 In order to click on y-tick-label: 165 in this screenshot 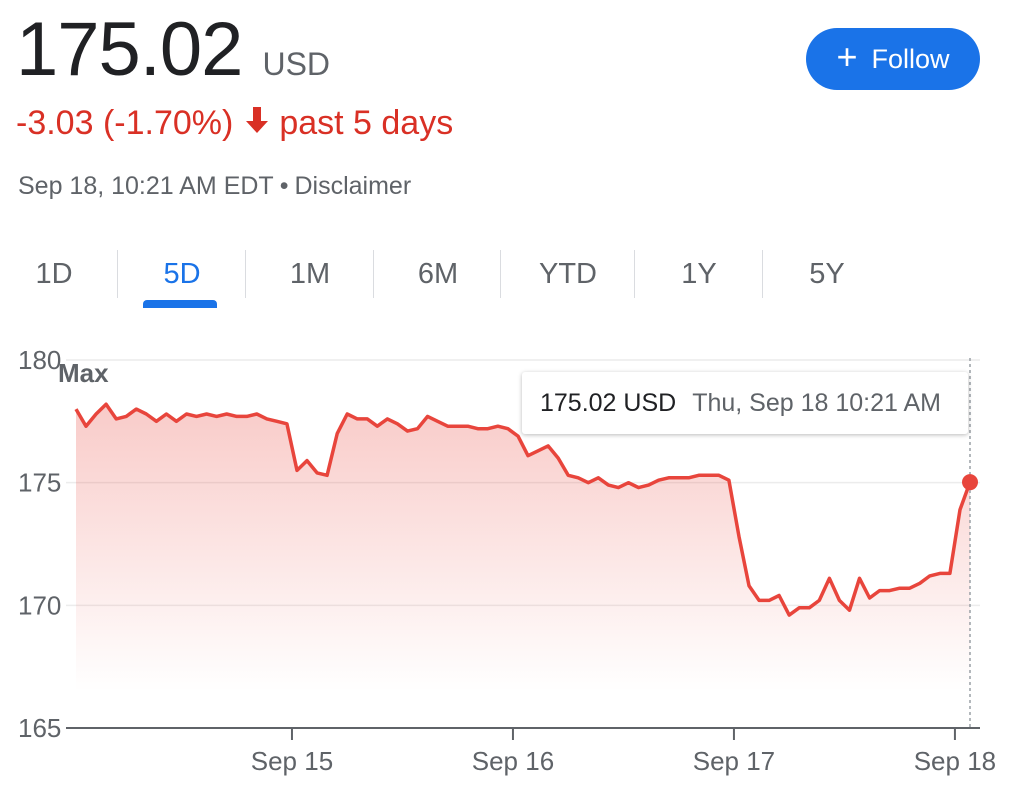, I will do `click(39, 728)`.